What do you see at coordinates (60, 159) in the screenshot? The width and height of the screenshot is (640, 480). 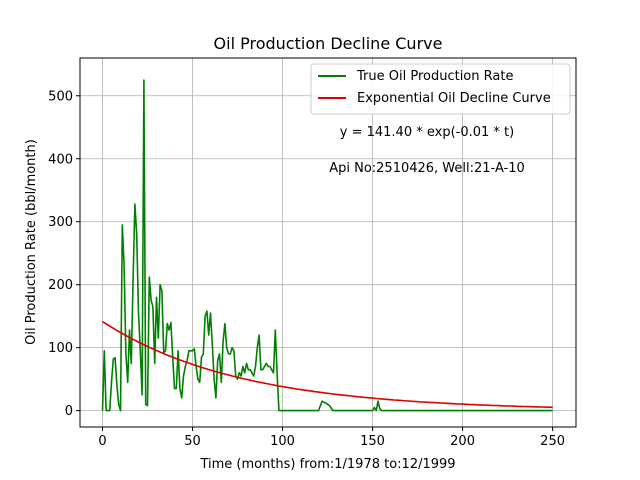 I see `y-tick-label: 400` at bounding box center [60, 159].